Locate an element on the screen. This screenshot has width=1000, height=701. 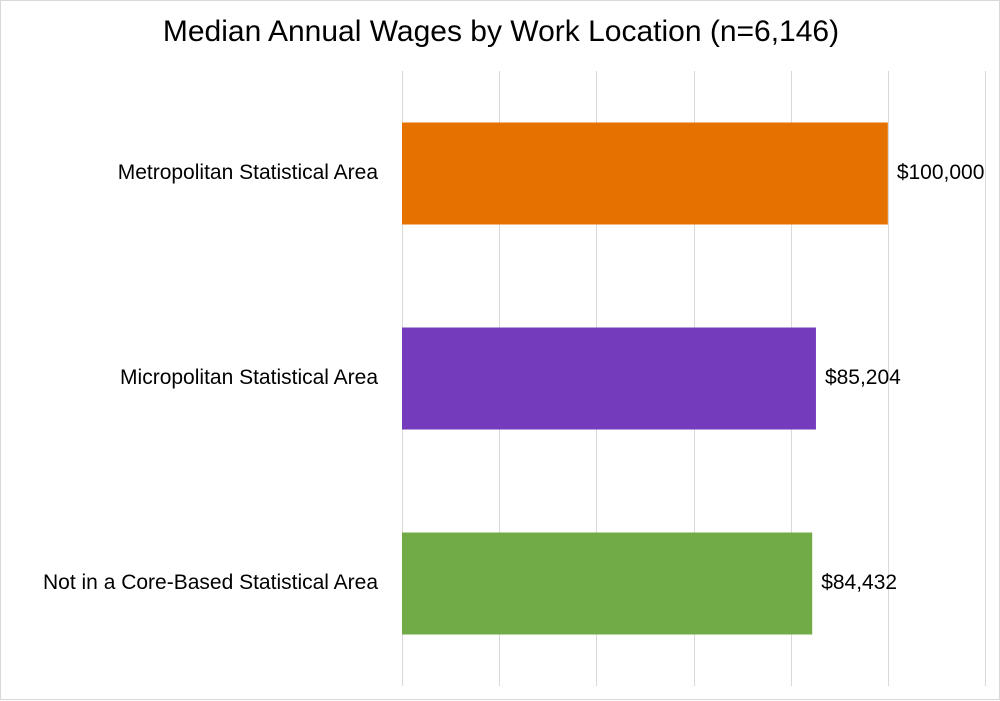
data-label: $84,432 is located at coordinates (859, 582).